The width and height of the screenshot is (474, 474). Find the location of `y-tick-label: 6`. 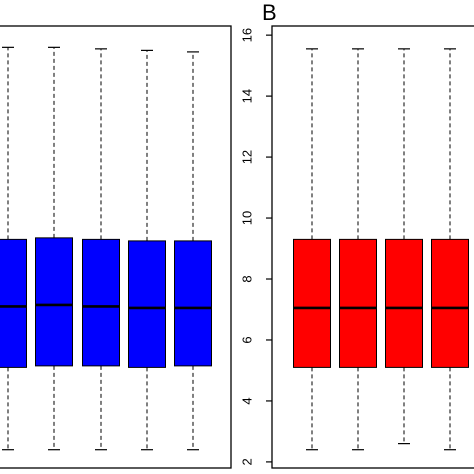

y-tick-label: 6 is located at coordinates (246, 339).